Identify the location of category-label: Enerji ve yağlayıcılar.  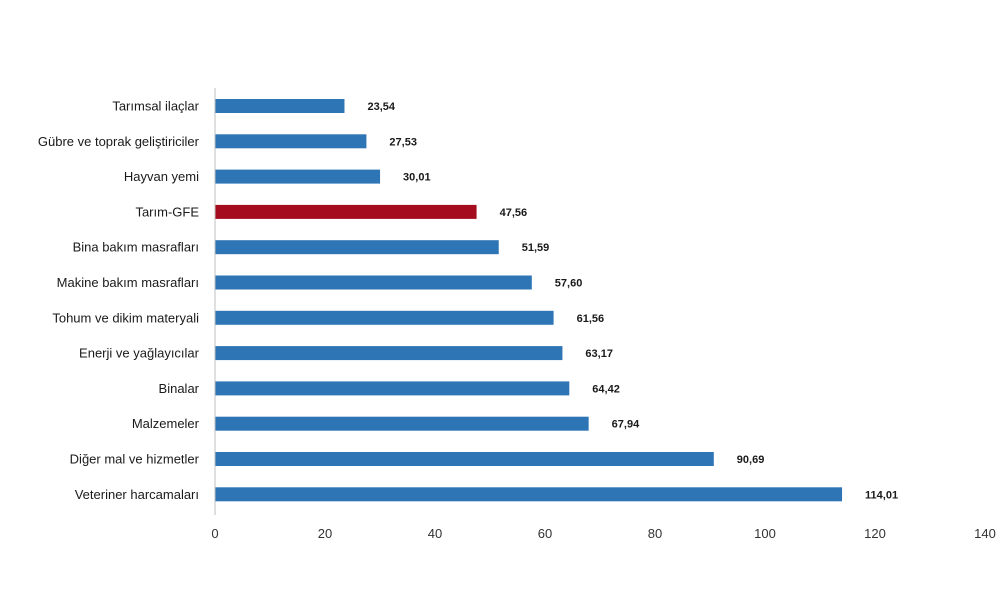
(139, 353).